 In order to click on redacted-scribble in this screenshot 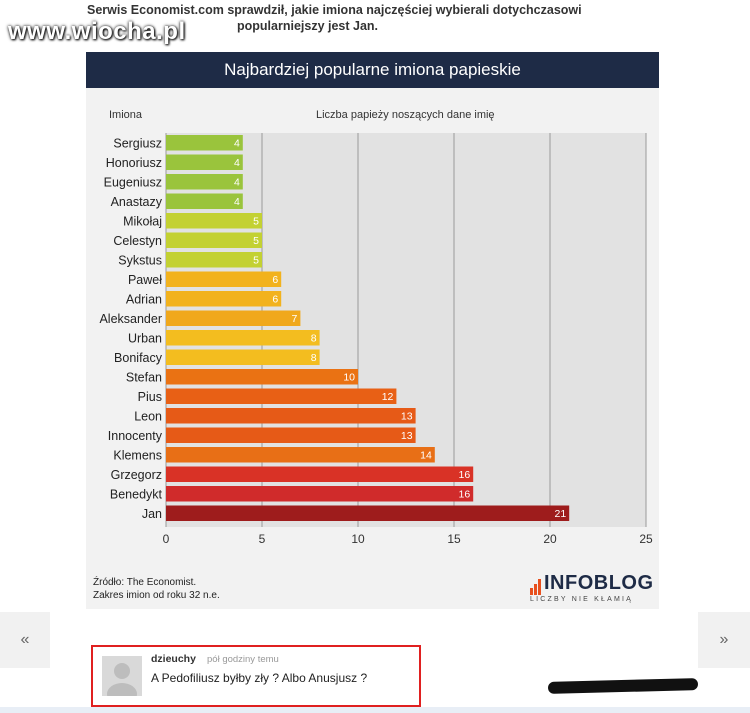, I will do `click(623, 686)`.